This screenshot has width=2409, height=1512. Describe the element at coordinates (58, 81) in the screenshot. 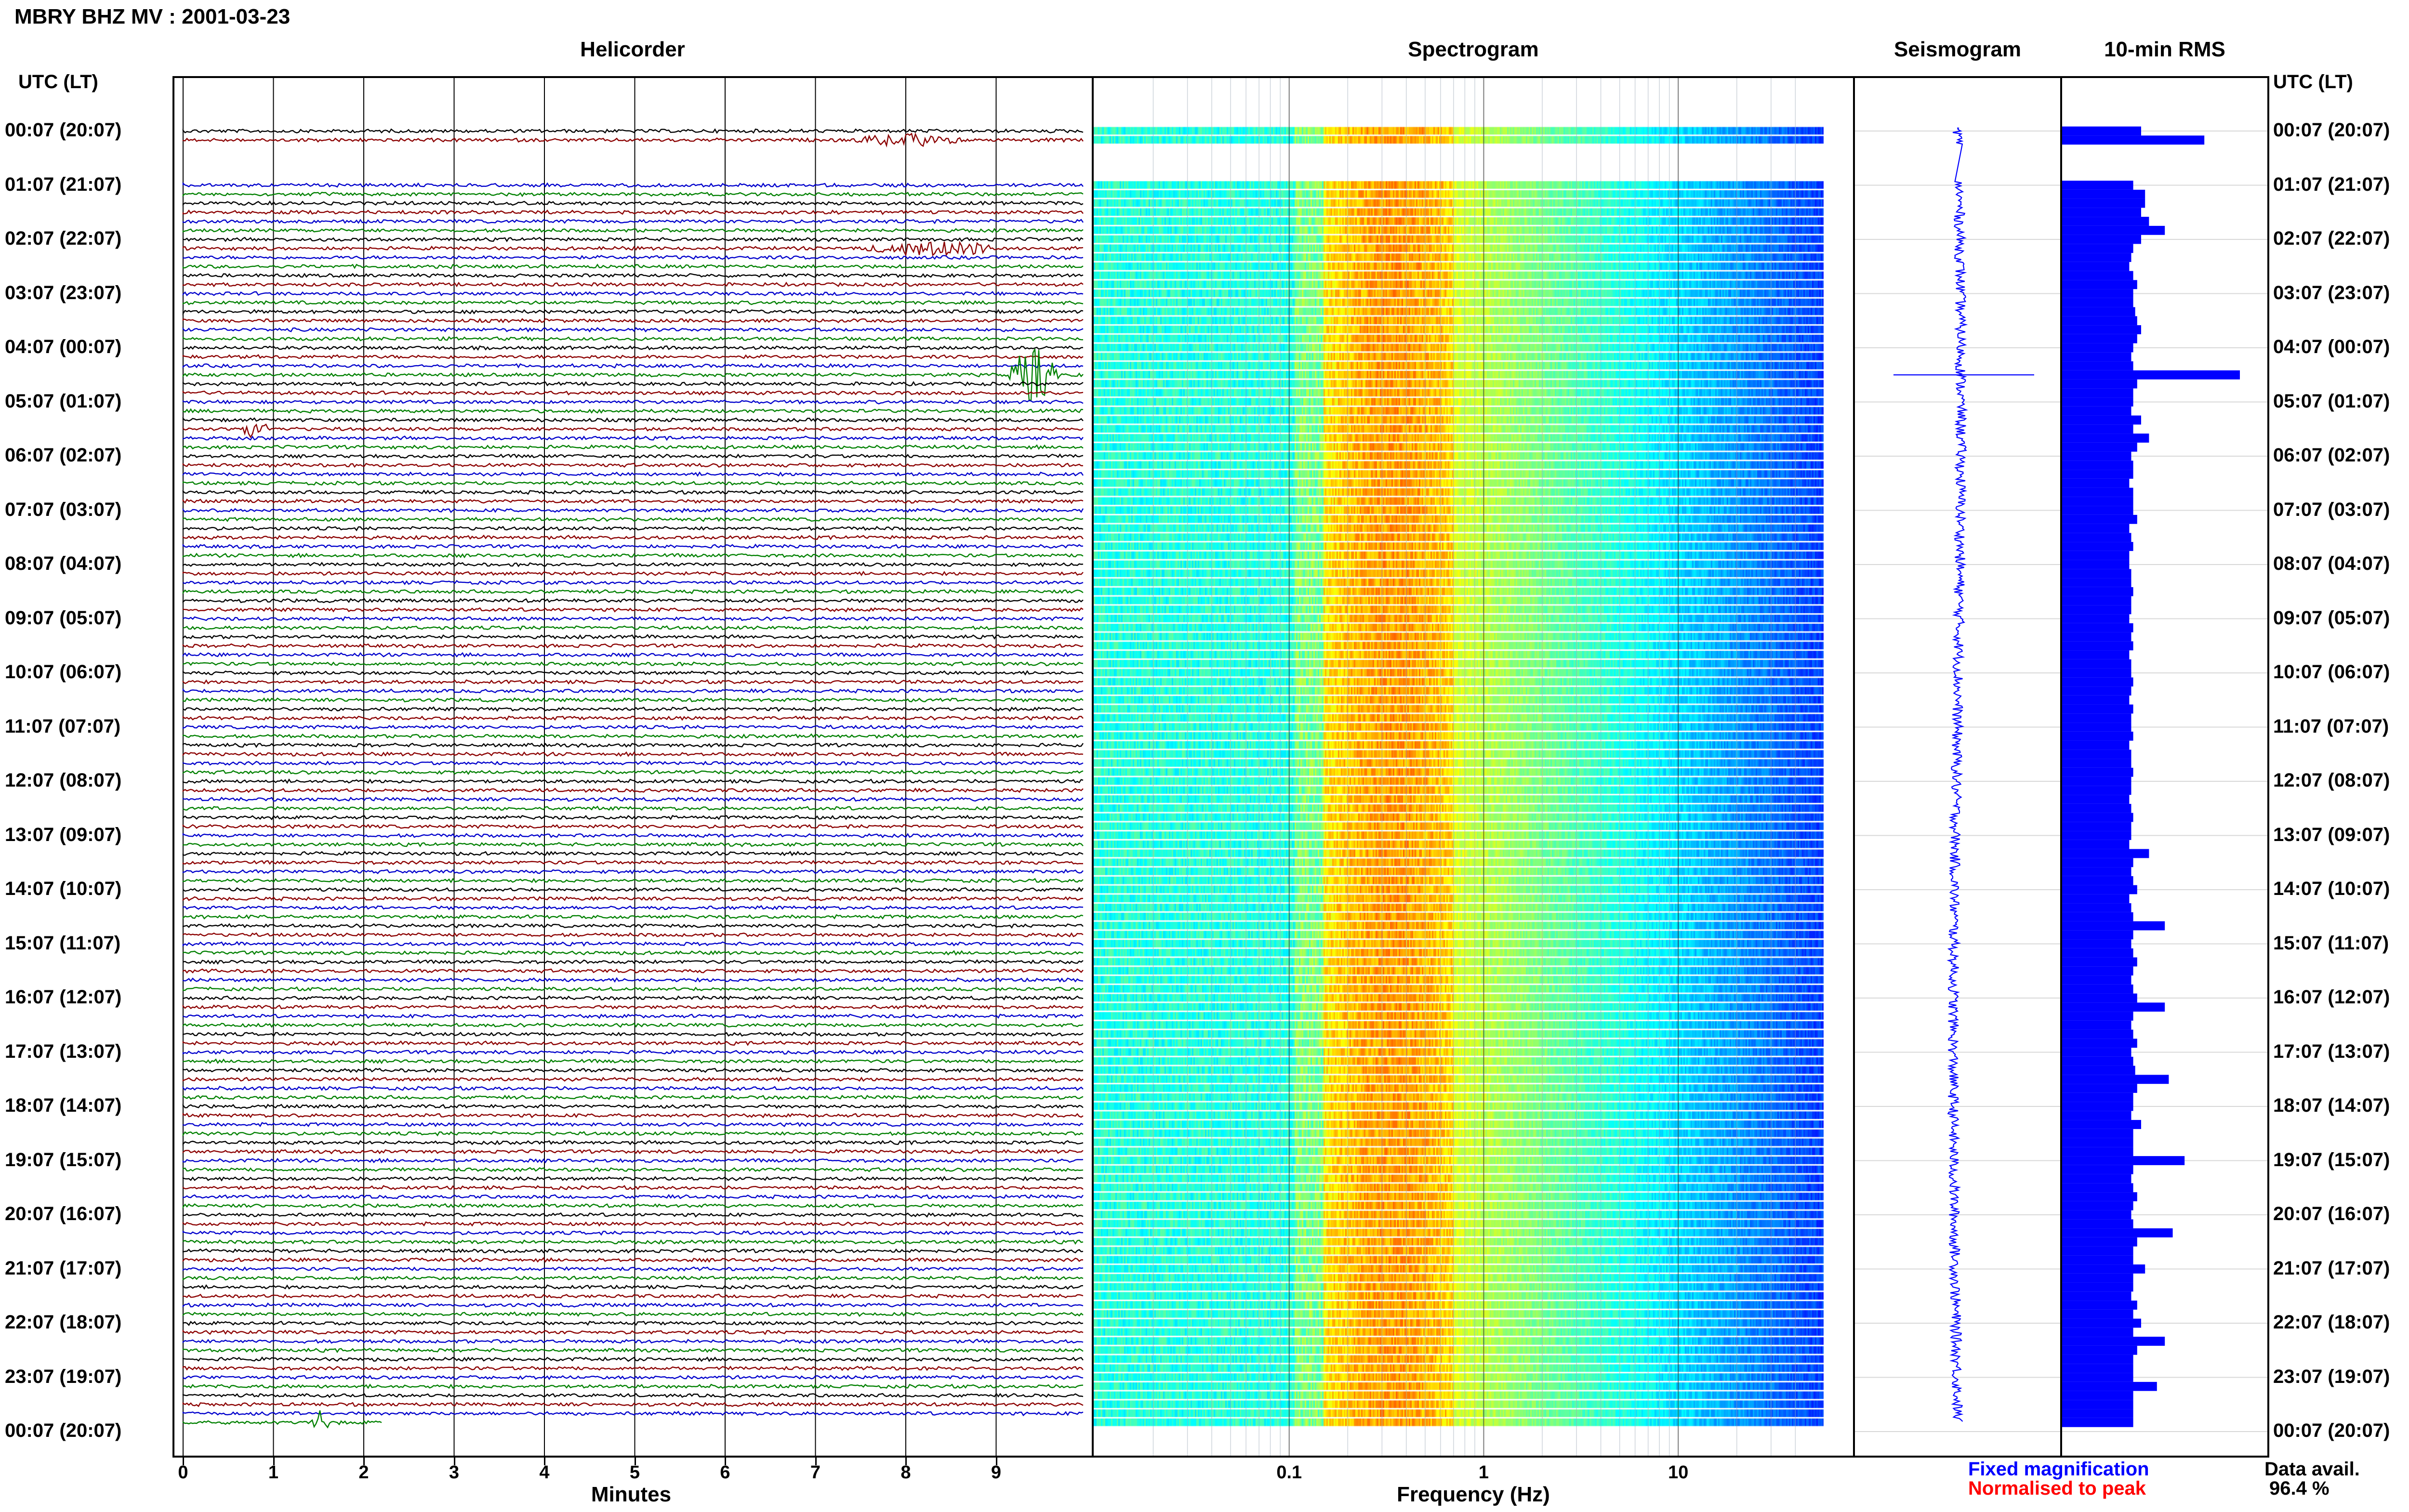

I see `utc-lt-label-left: UTC (LT)` at that location.